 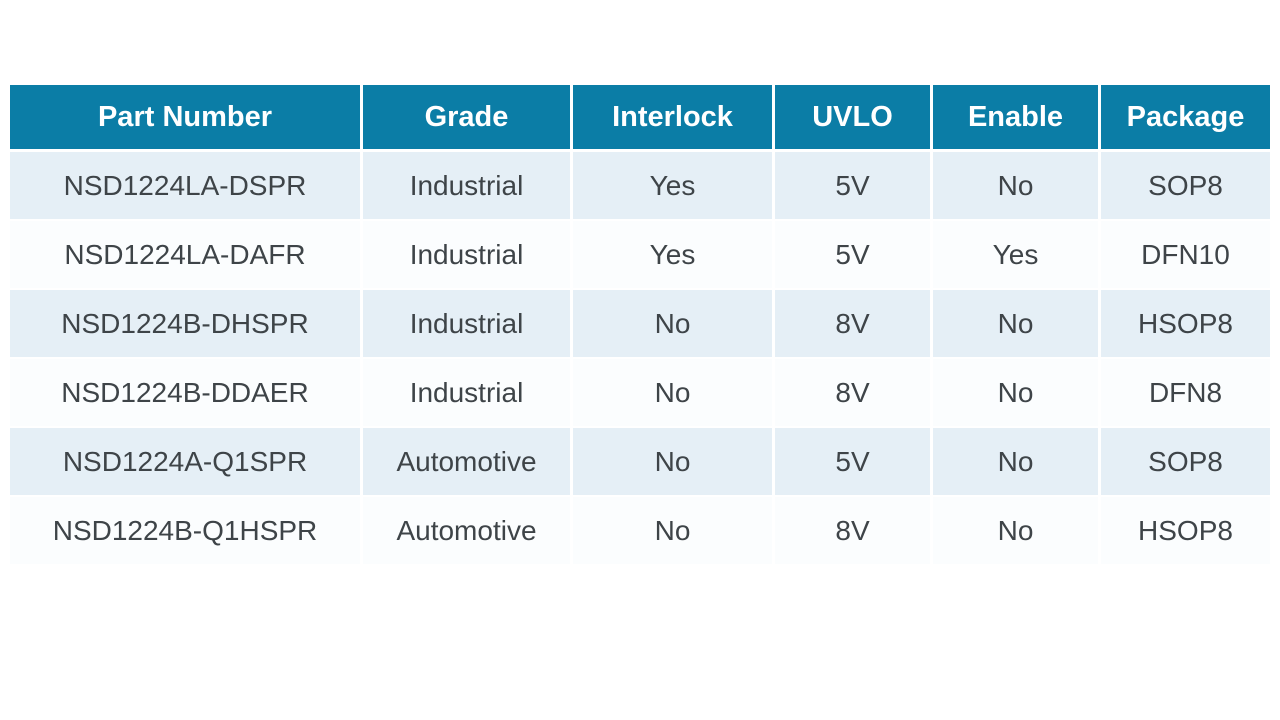 I want to click on table-cell: DFN10, so click(x=1185, y=255).